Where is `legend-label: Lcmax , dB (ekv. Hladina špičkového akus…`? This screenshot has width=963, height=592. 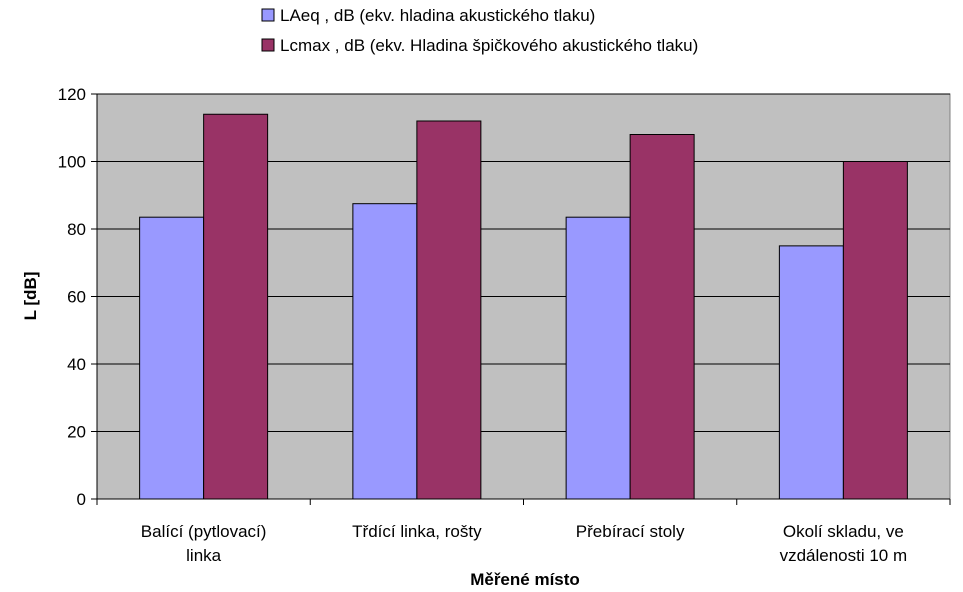
legend-label: Lcmax , dB (ekv. Hladina špičkového akus… is located at coordinates (489, 45).